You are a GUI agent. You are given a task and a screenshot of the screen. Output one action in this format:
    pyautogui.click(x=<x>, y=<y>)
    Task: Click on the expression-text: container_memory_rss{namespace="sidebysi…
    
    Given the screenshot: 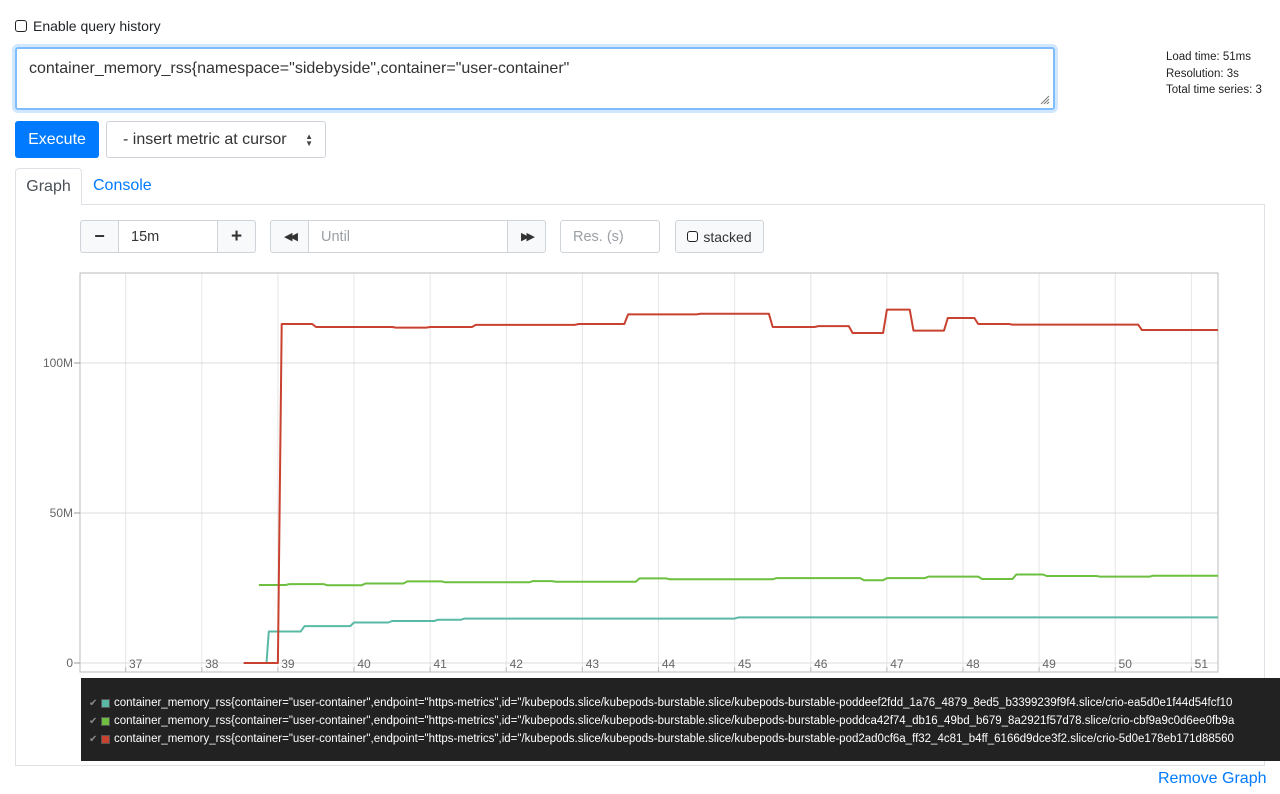 What is the action you would take?
    pyautogui.click(x=299, y=68)
    